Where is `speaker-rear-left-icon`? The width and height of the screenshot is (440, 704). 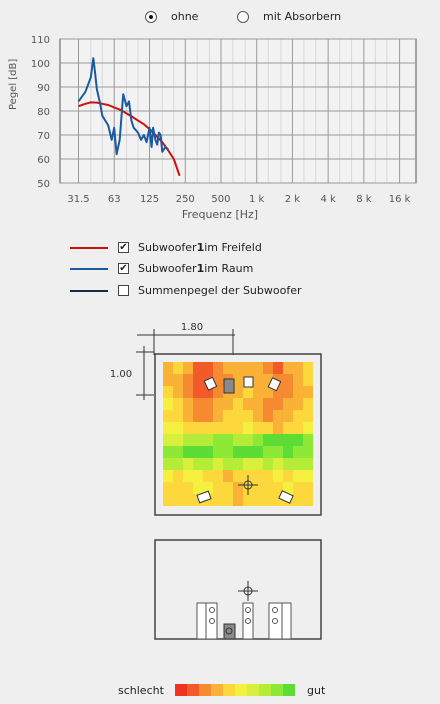 speaker-rear-left-icon is located at coordinates (204, 497).